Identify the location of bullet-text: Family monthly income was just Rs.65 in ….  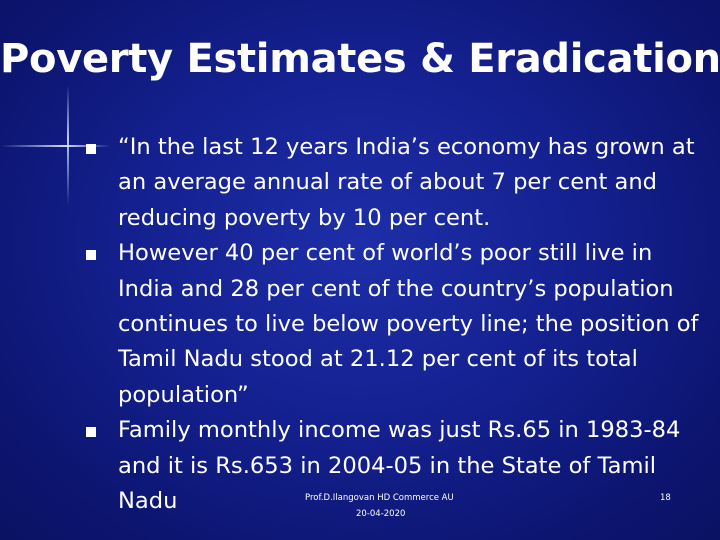
(399, 466).